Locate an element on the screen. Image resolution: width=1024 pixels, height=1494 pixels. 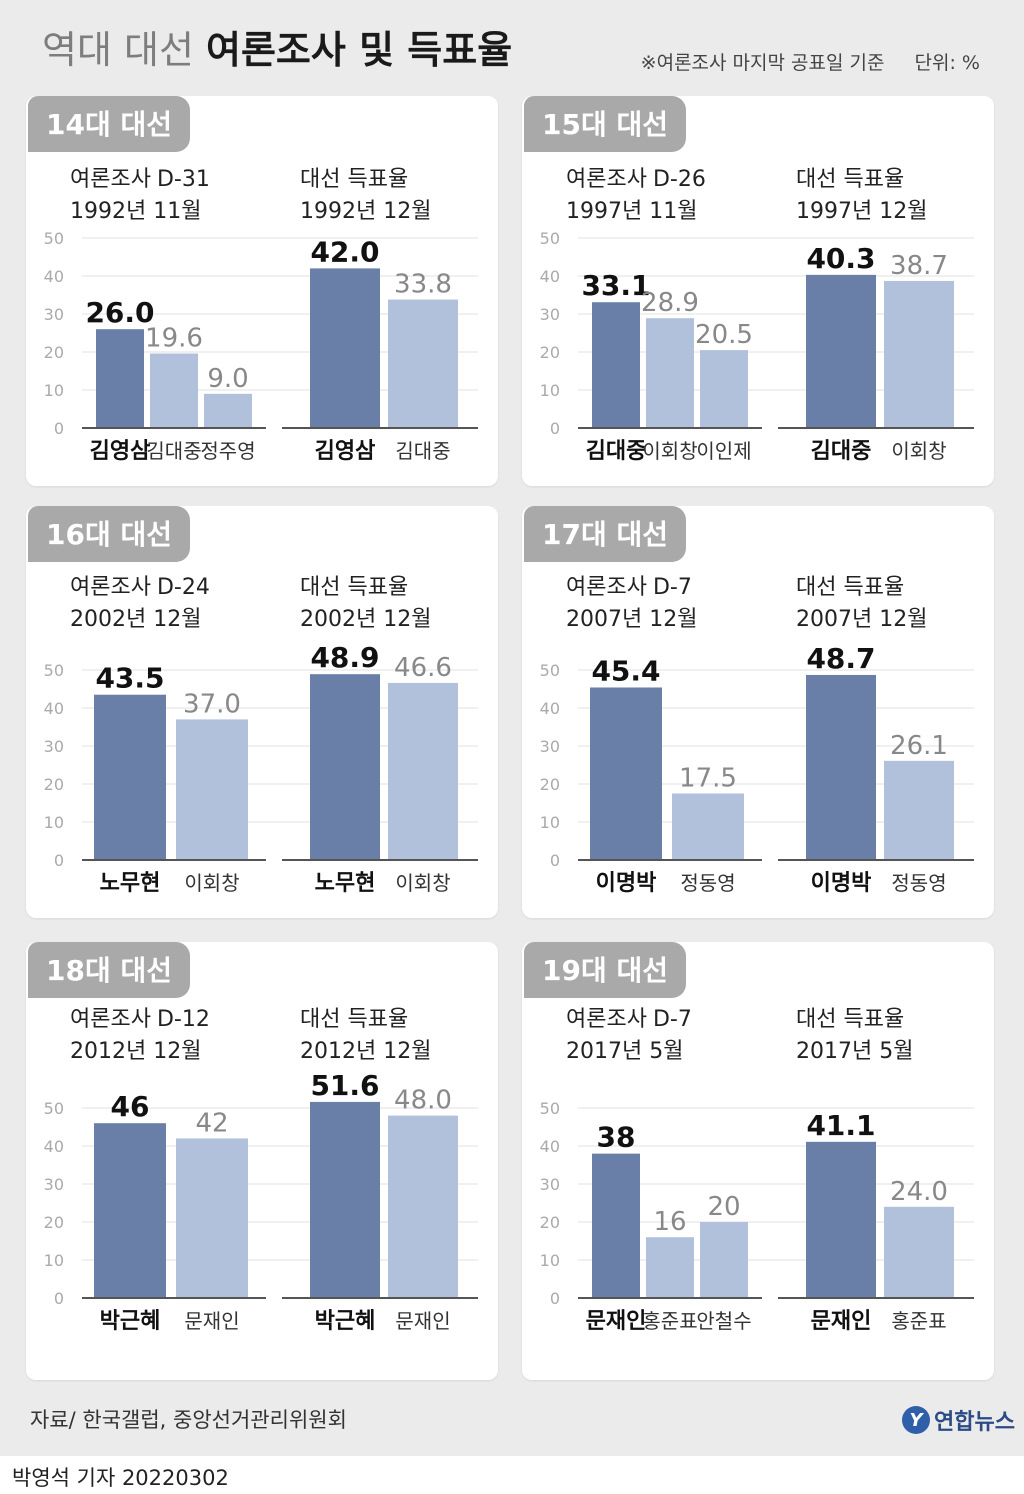
result-label: 대선 득표율 is located at coordinates (354, 179).